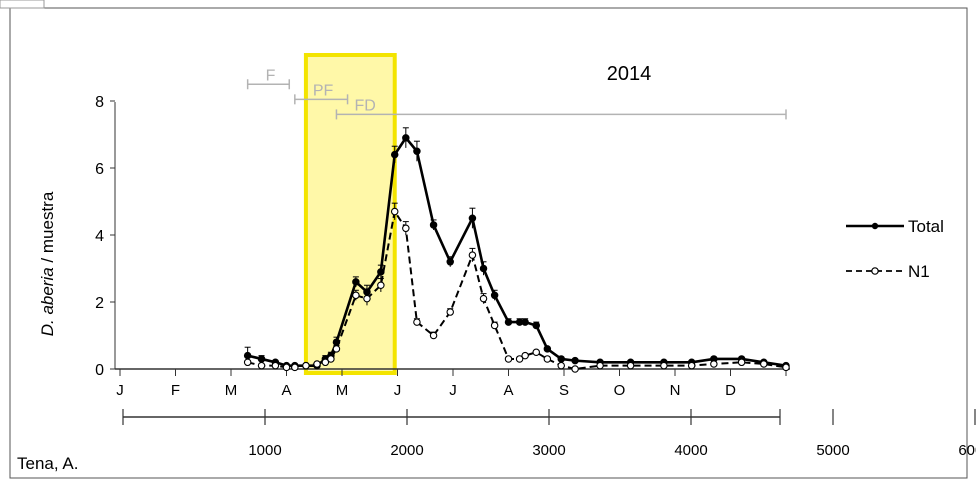 The height and width of the screenshot is (483, 976). I want to click on degree-day-label: 6000, so click(967, 450).